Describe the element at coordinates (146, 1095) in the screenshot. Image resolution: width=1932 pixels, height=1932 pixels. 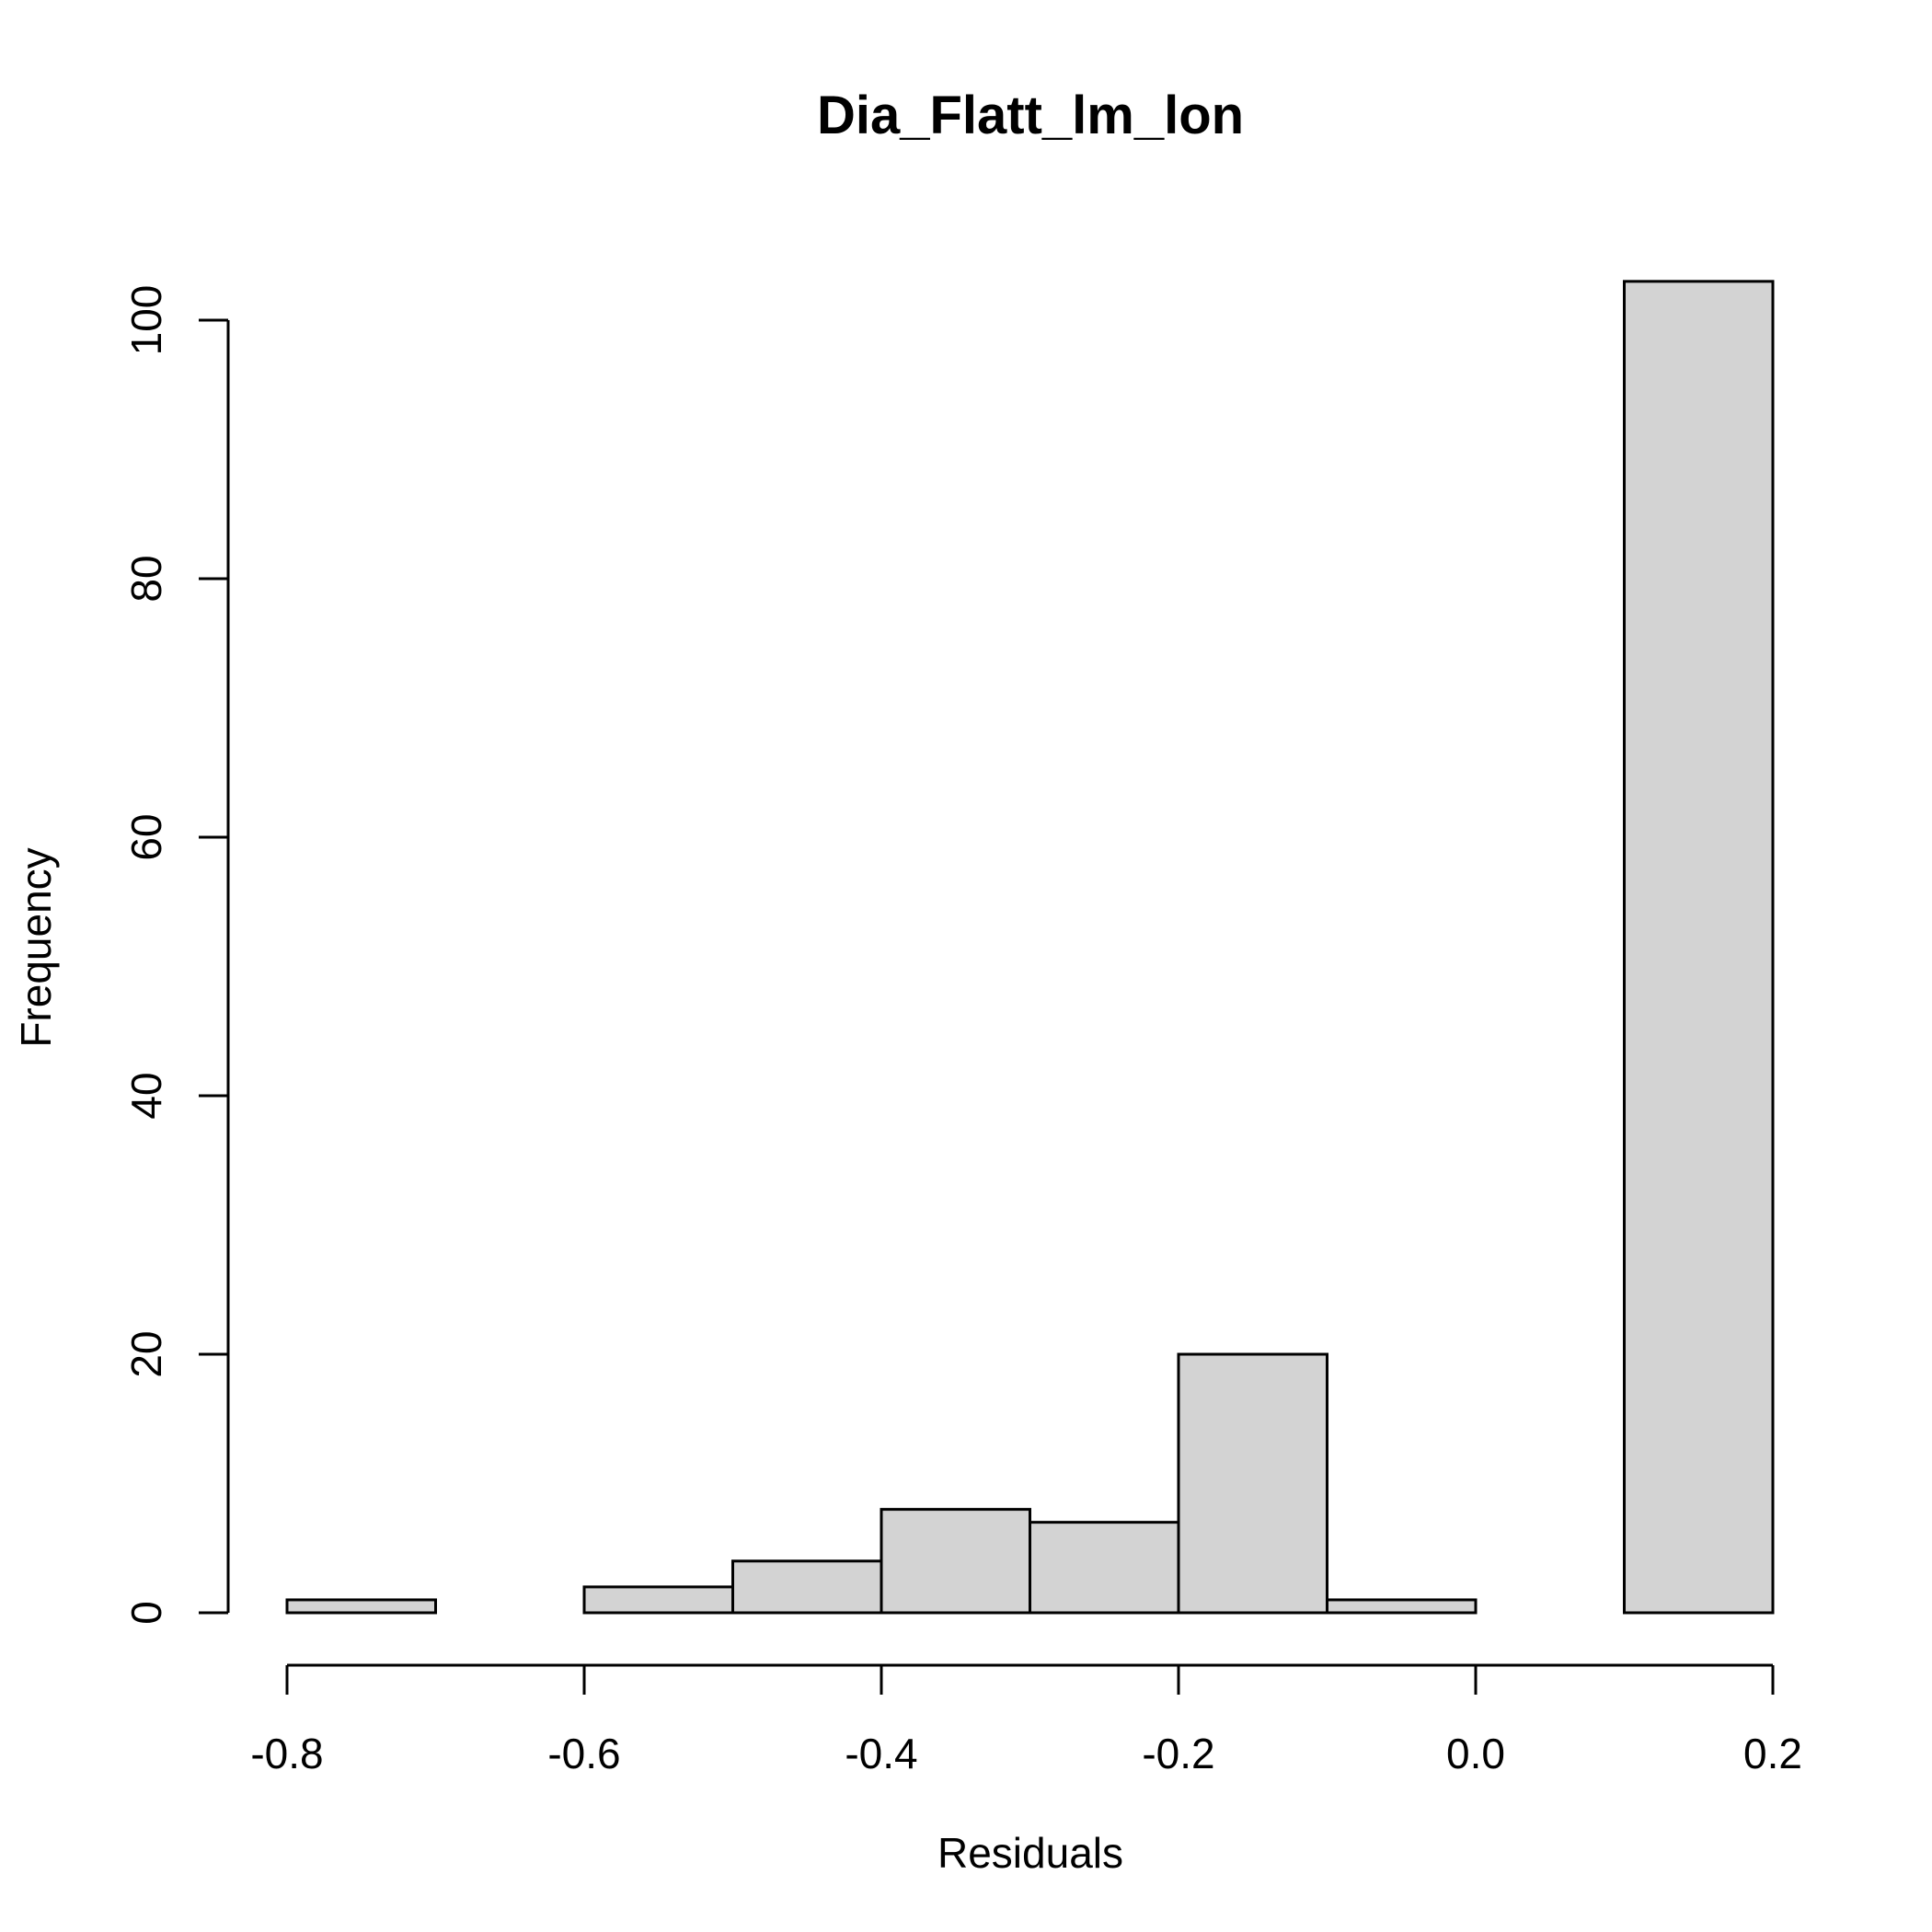
I see `y-tick-label: 40` at that location.